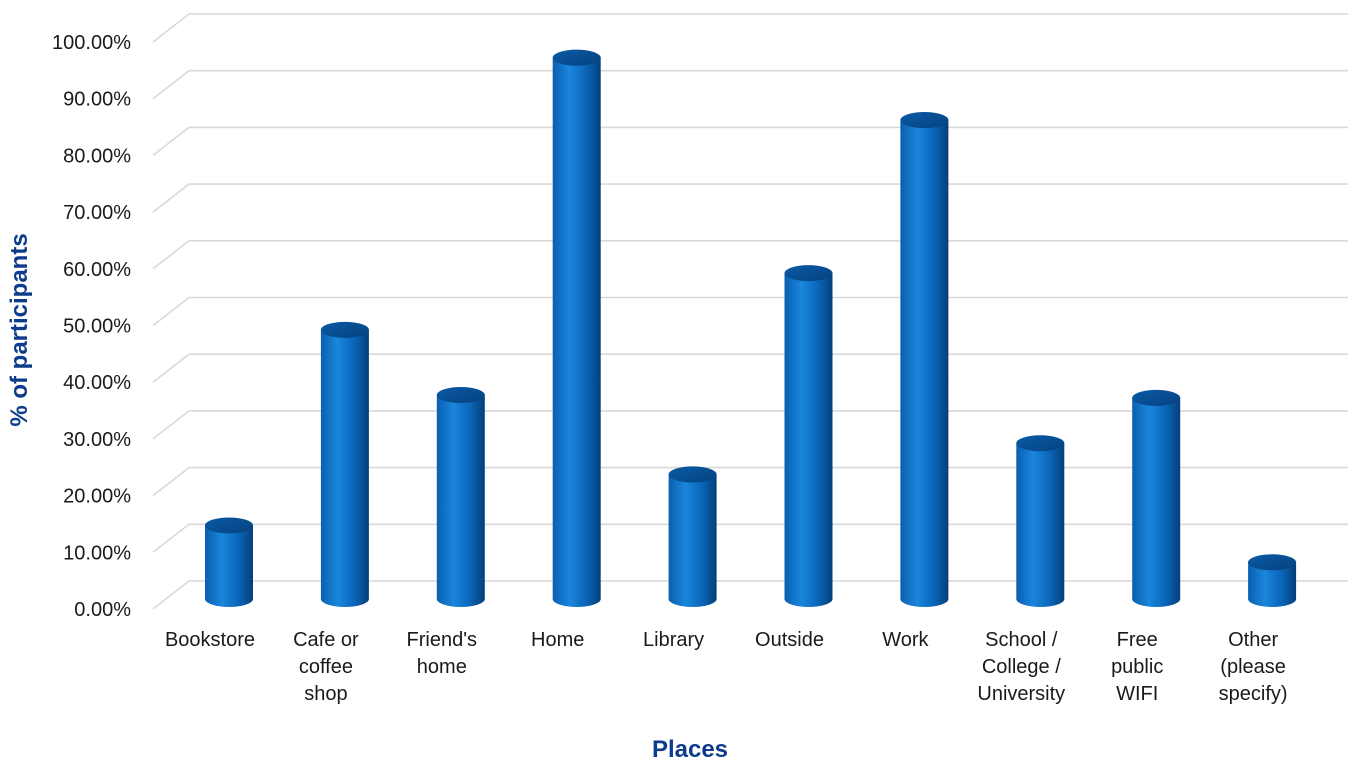  I want to click on y-tick-label: 70.00%, so click(97, 213).